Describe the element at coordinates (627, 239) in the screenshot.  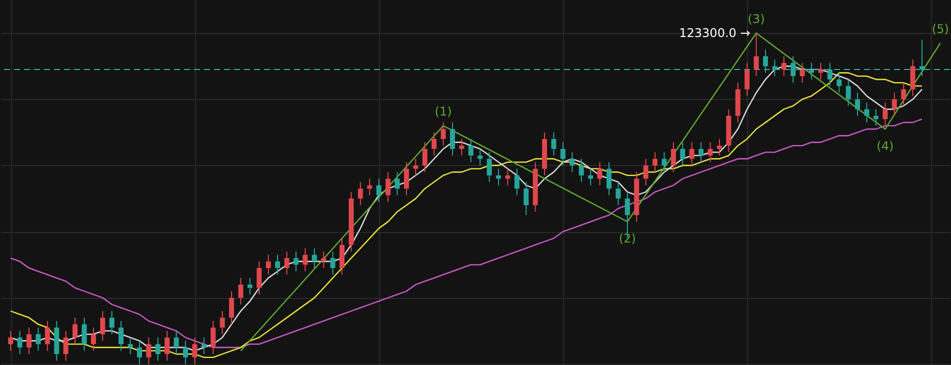
I see `annotation: (2)` at that location.